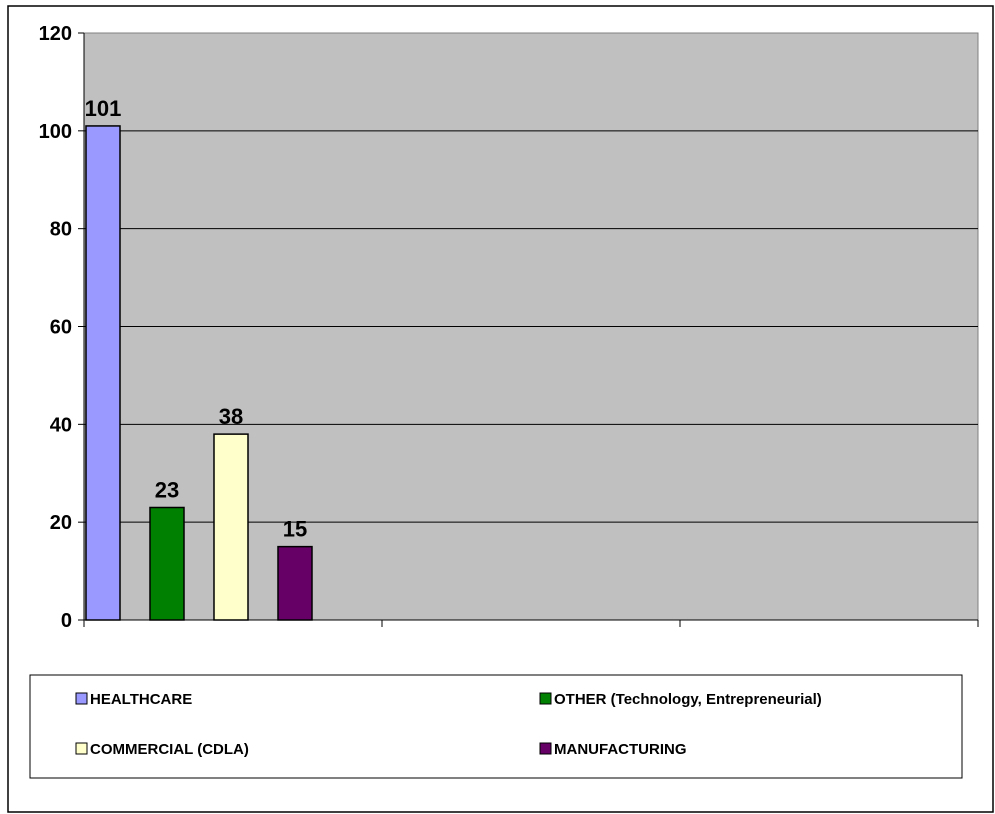  I want to click on legend-label: MANUFACTURING, so click(620, 749).